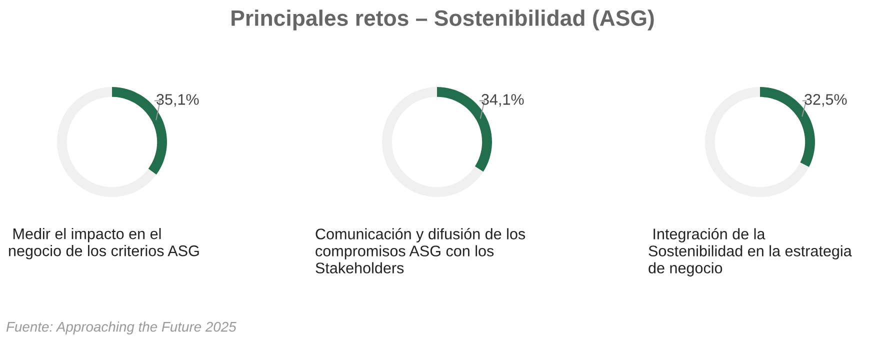 This screenshot has height=363, width=885. What do you see at coordinates (104, 244) in the screenshot?
I see `text: Medir el impacto en el negocio de los criterios ASG` at bounding box center [104, 244].